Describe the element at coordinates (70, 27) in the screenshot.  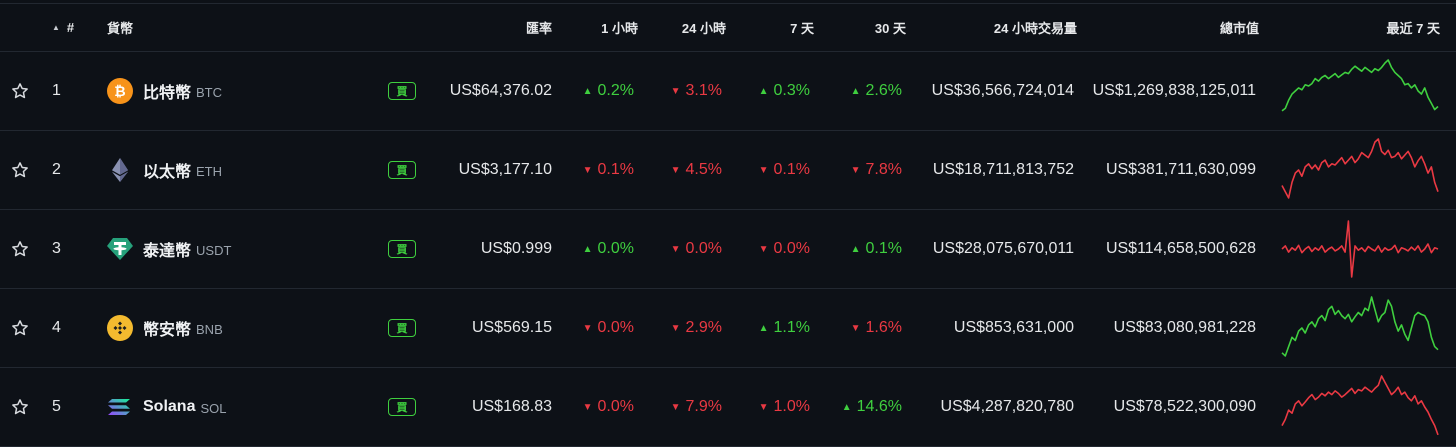
I see `rank-header-label: #` at that location.